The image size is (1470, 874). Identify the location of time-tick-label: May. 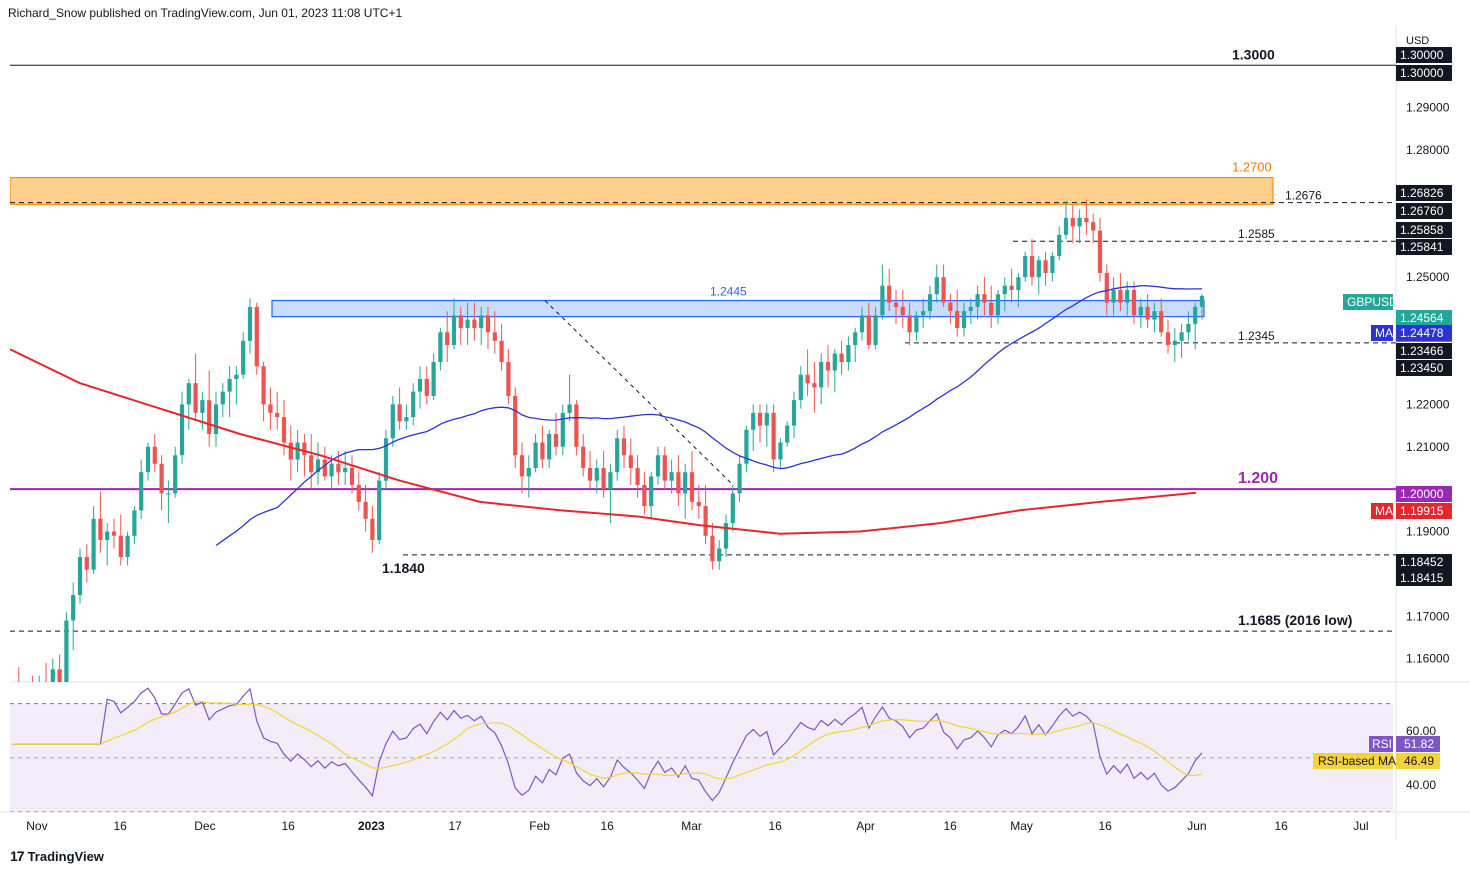
(1021, 826).